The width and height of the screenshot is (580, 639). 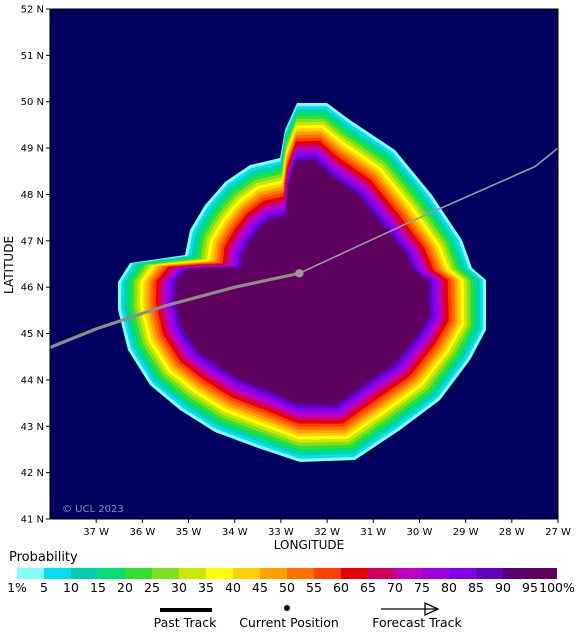 What do you see at coordinates (428, 210) in the screenshot?
I see `forecast-track-line` at bounding box center [428, 210].